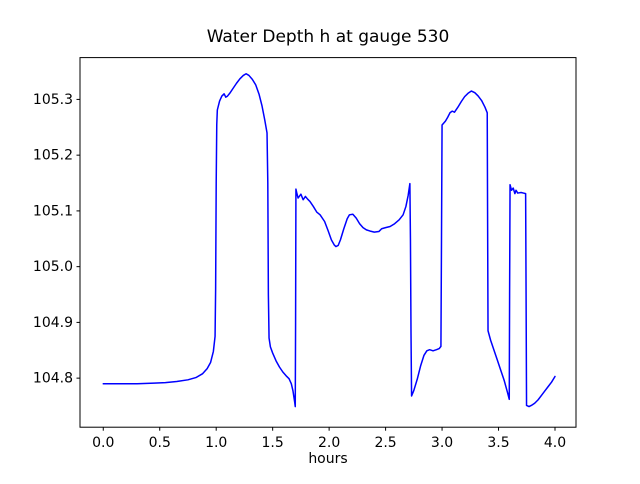 Image resolution: width=640 pixels, height=484 pixels. Describe the element at coordinates (498, 443) in the screenshot. I see `x-tick-label: 3.5` at that location.